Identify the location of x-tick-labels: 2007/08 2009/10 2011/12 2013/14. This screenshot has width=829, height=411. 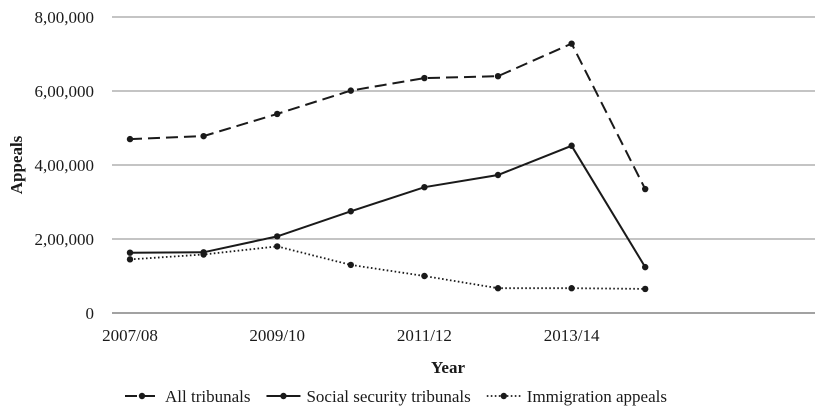
(351, 335).